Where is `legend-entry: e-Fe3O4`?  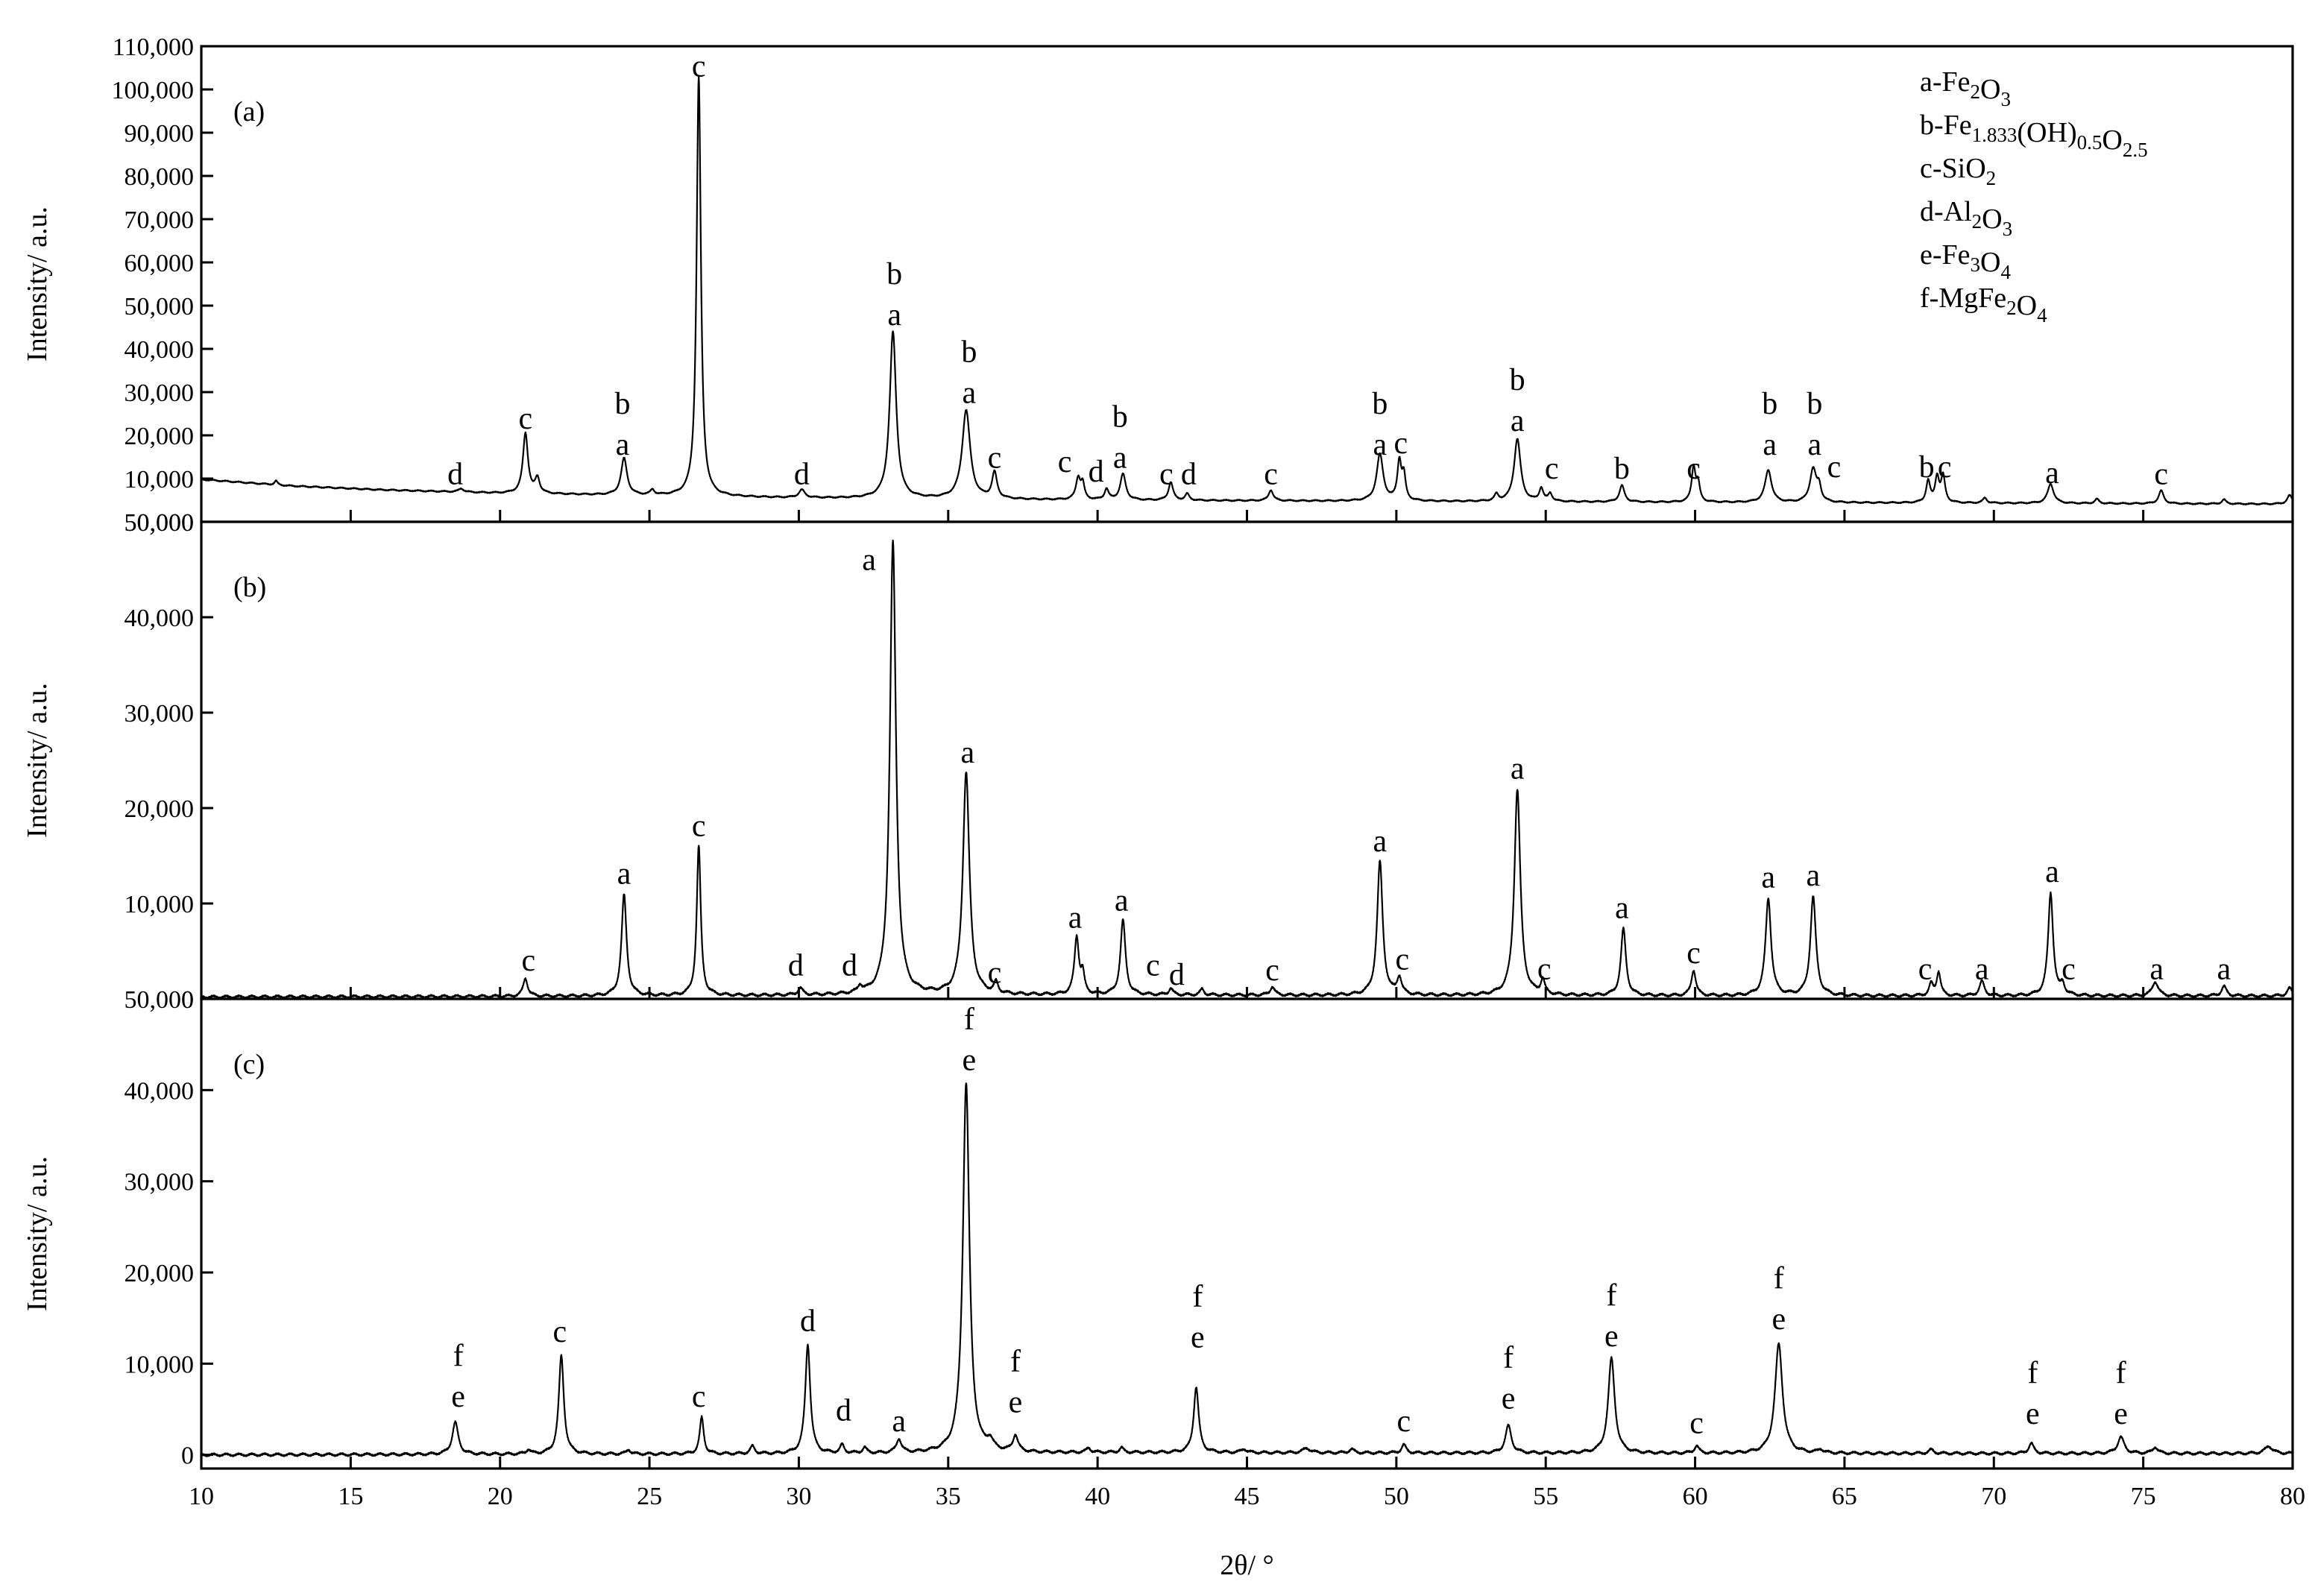
legend-entry: e-Fe3O4 is located at coordinates (1965, 261).